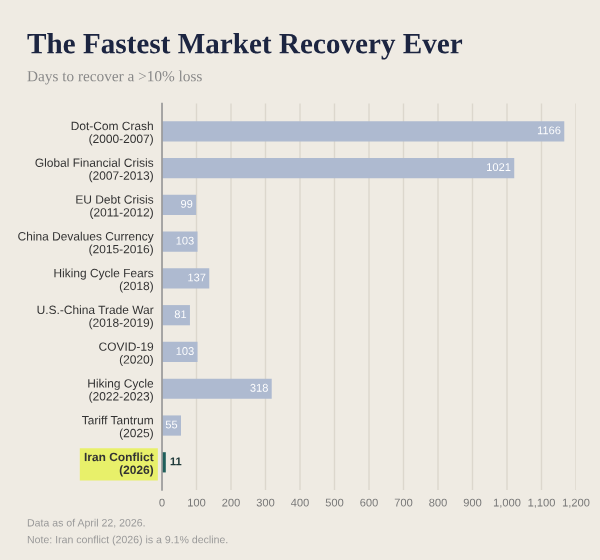 The width and height of the screenshot is (600, 560). What do you see at coordinates (245, 46) in the screenshot?
I see `chart-title: The Fastest Market Recovery Ever` at bounding box center [245, 46].